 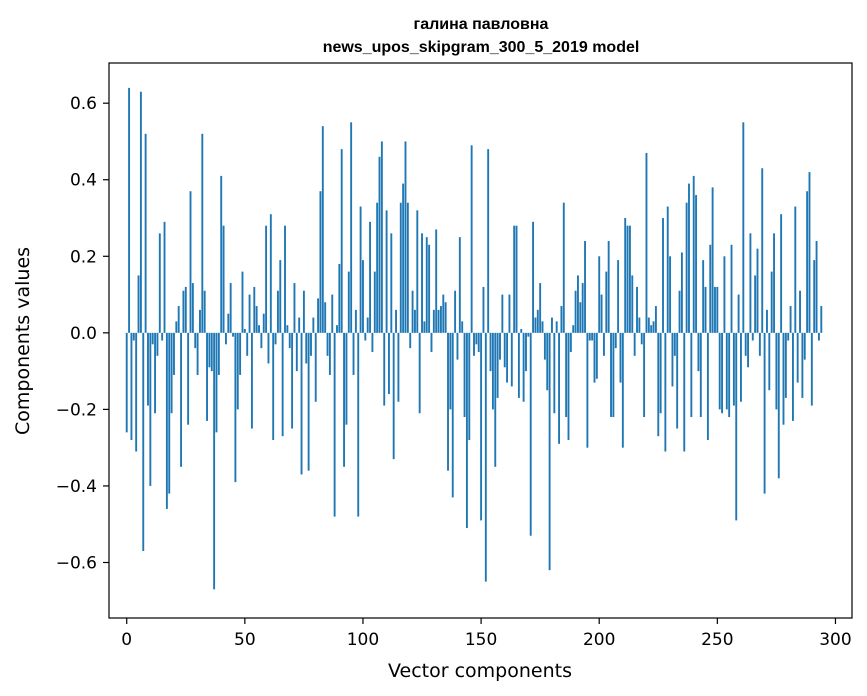 What do you see at coordinates (76, 487) in the screenshot?
I see `y-tick-label: −0.4` at bounding box center [76, 487].